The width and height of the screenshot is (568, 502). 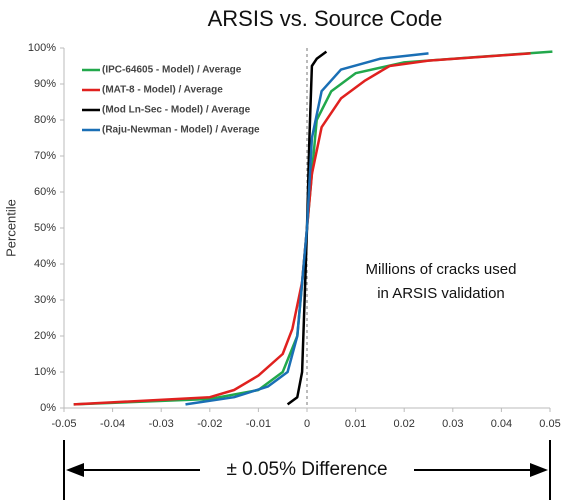 I want to click on chart-title: ARSIS vs. Source Code, so click(x=325, y=18).